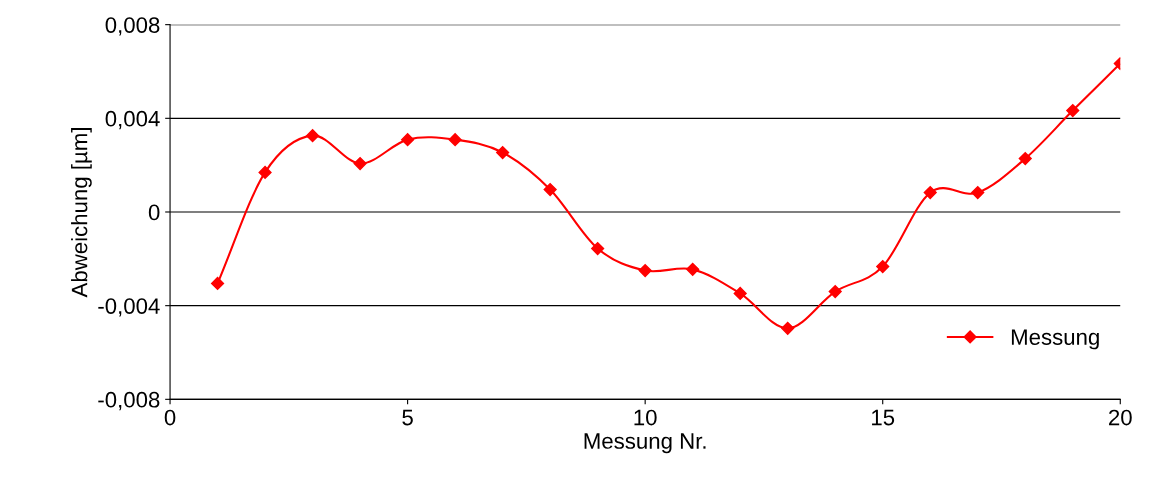  What do you see at coordinates (1120, 417) in the screenshot?
I see `x-tick-label: 20` at bounding box center [1120, 417].